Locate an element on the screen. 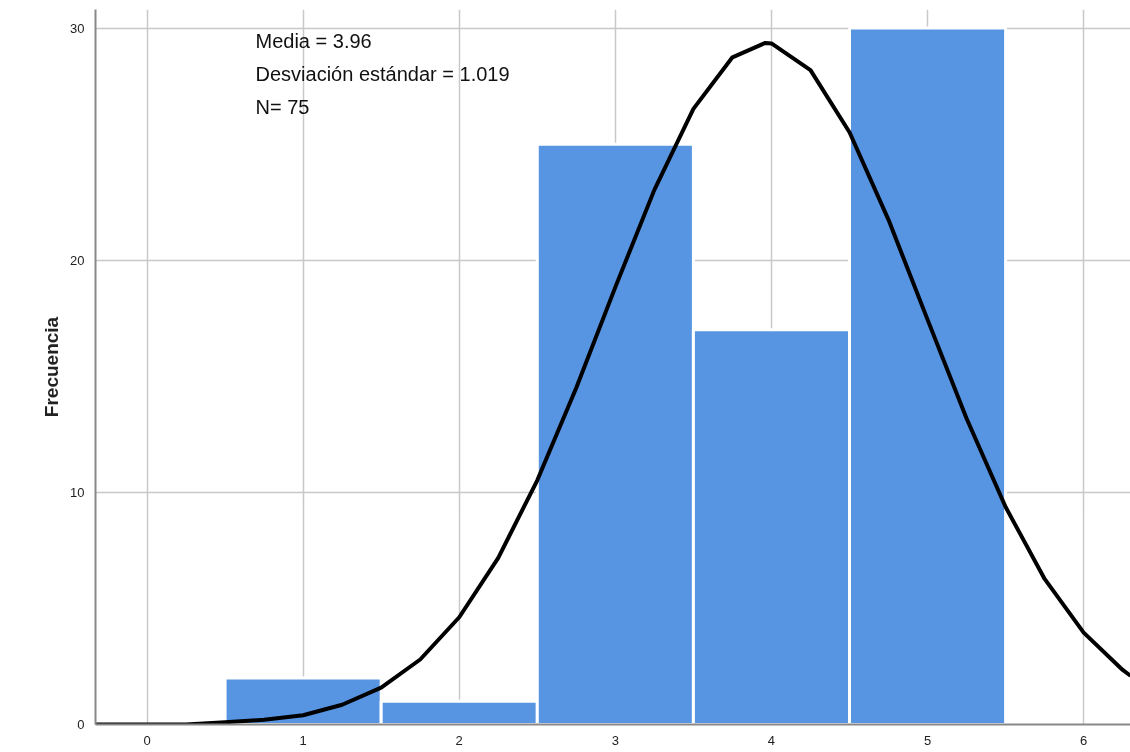 The width and height of the screenshot is (1130, 752). annotation: Media = 3.96 is located at coordinates (313, 40).